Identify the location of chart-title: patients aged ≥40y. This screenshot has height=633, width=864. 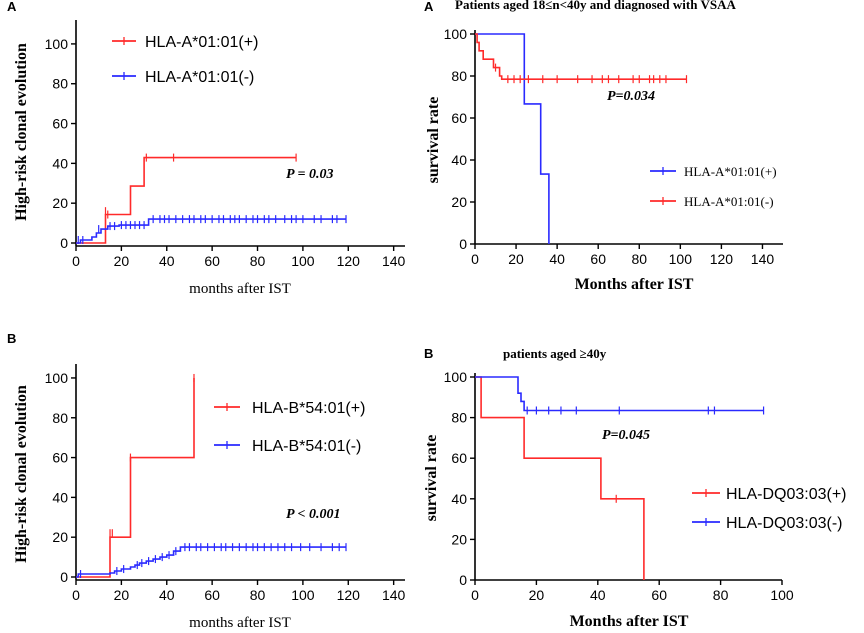
(555, 353).